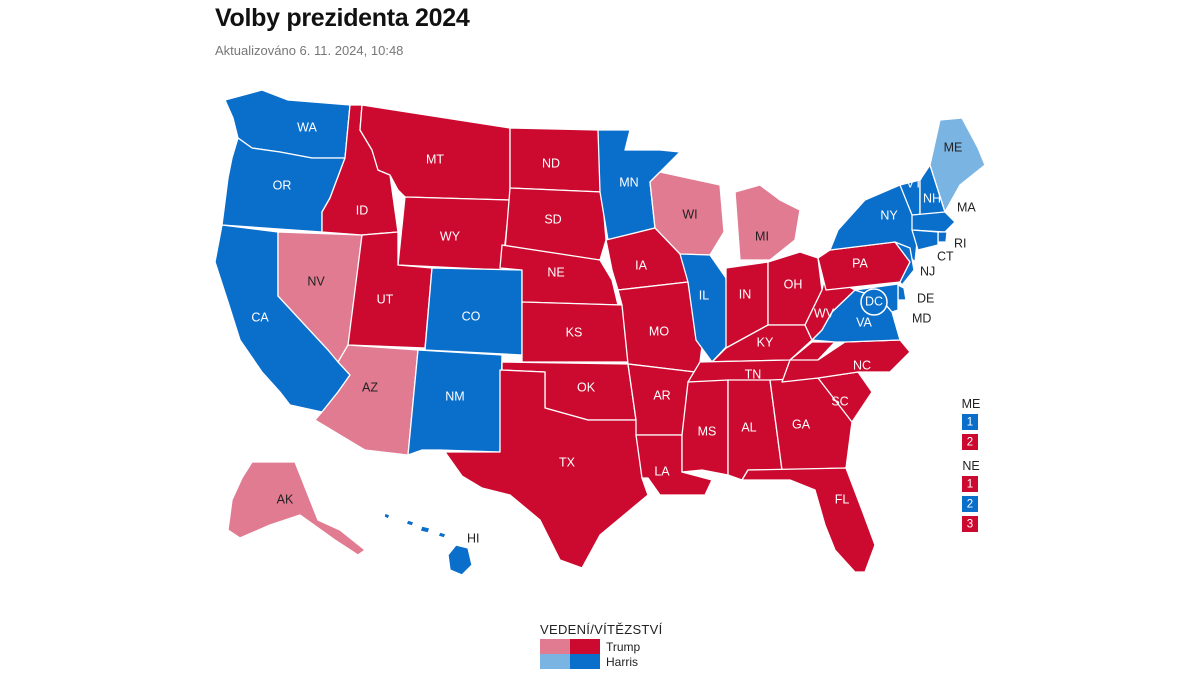 Image resolution: width=1200 pixels, height=675 pixels. I want to click on legend: VEDENÍ/VÍTĚZSTVÍ Trump Harris, so click(601, 645).